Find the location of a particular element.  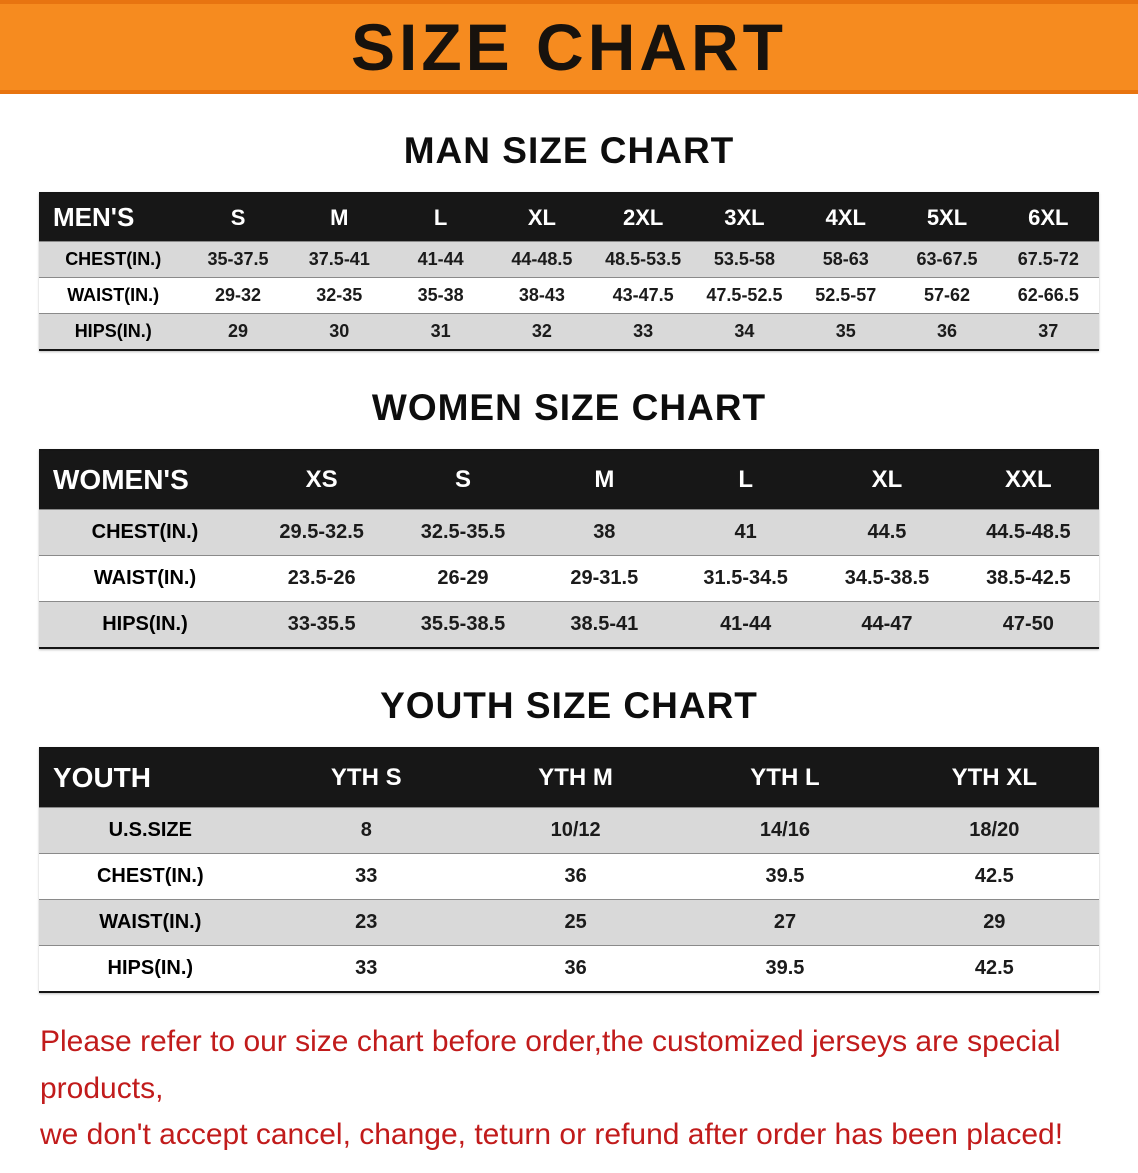

size-value: 32.5-35.5 is located at coordinates (463, 532).